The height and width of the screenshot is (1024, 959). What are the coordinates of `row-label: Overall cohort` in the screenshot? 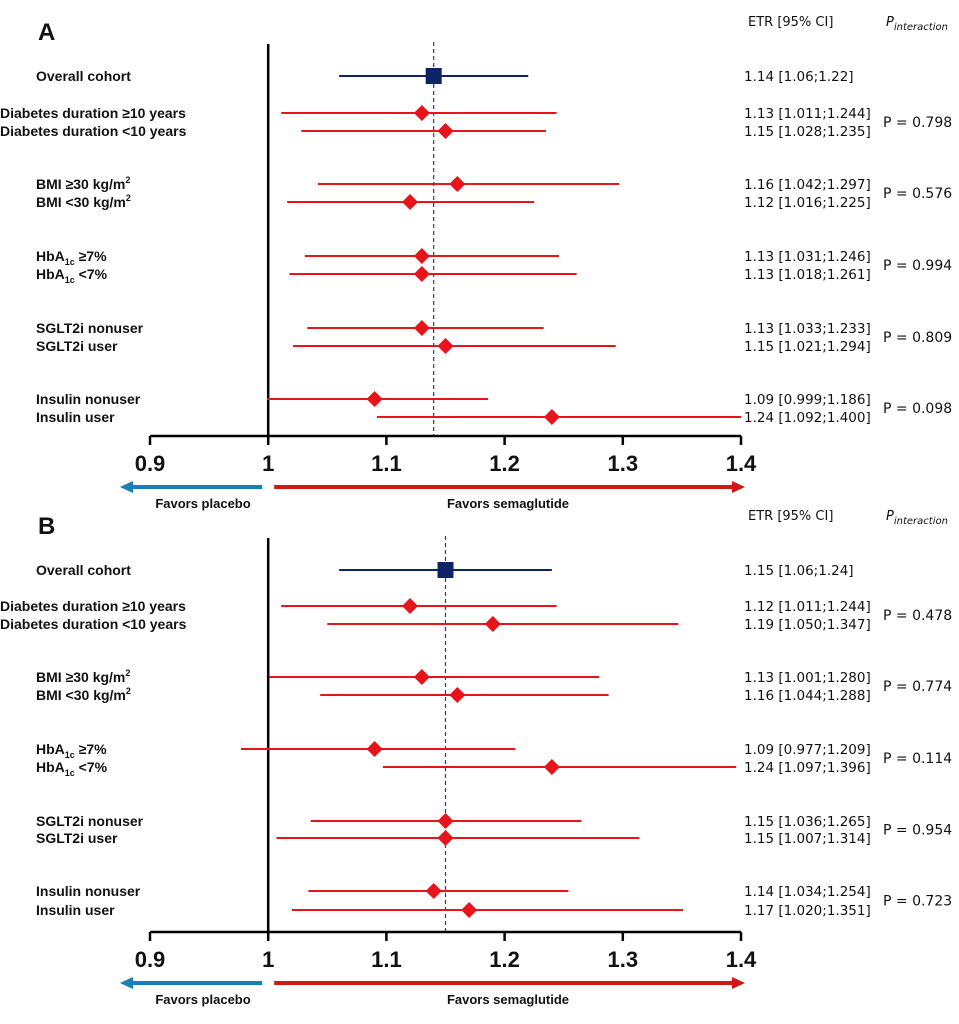 It's located at (83, 76).